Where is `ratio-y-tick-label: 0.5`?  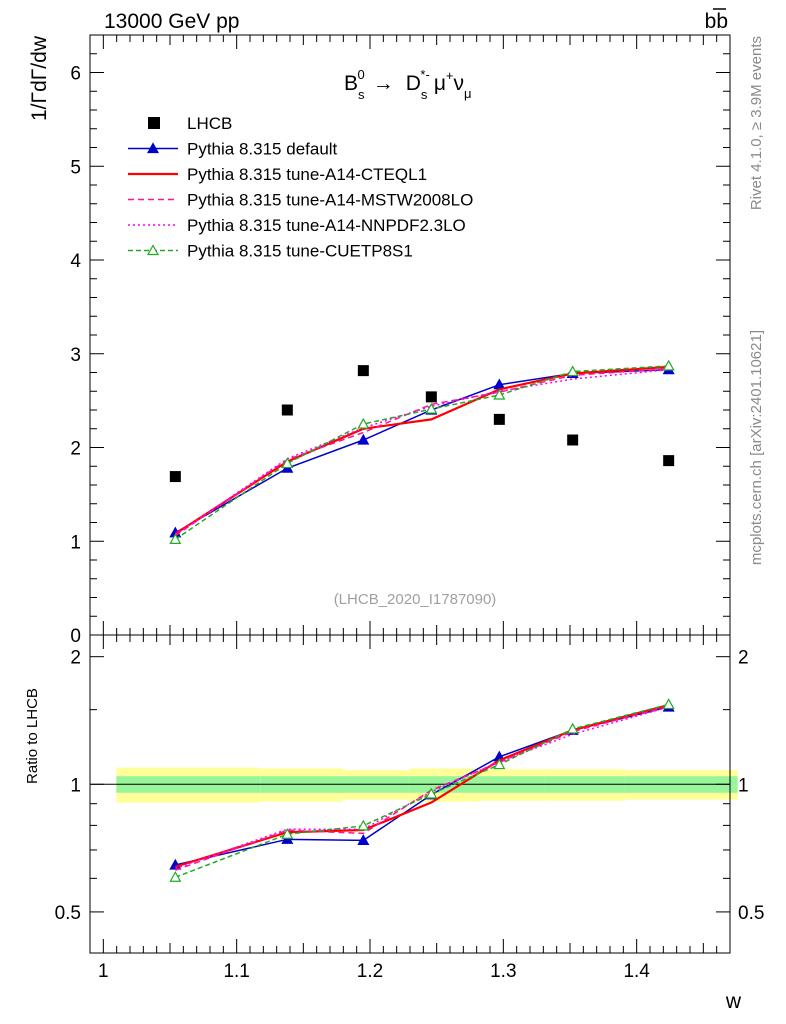
ratio-y-tick-label: 0.5 is located at coordinates (68, 913).